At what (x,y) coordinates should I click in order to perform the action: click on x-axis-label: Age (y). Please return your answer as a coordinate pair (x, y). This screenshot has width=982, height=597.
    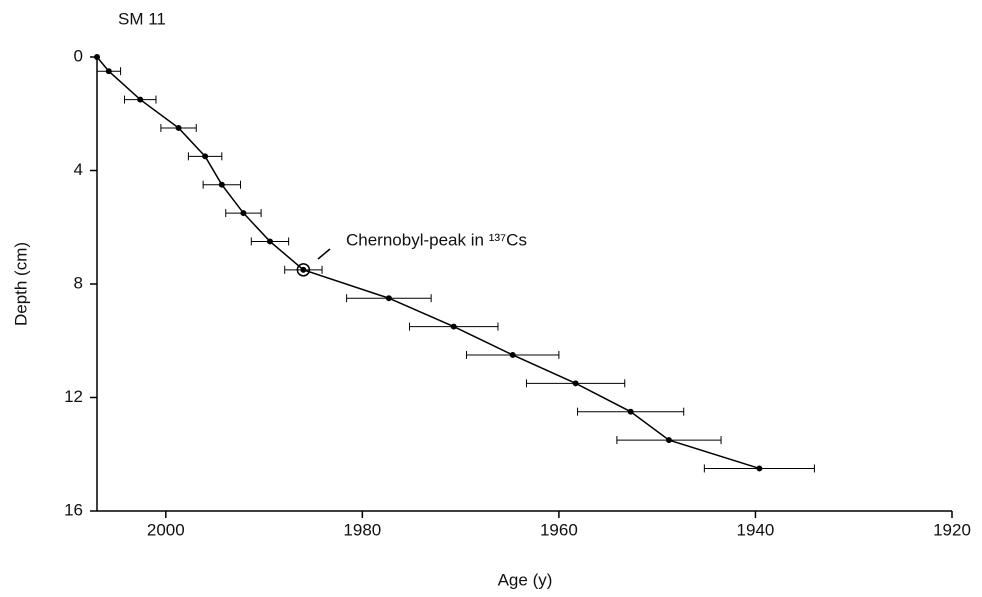
    Looking at the image, I should click on (525, 579).